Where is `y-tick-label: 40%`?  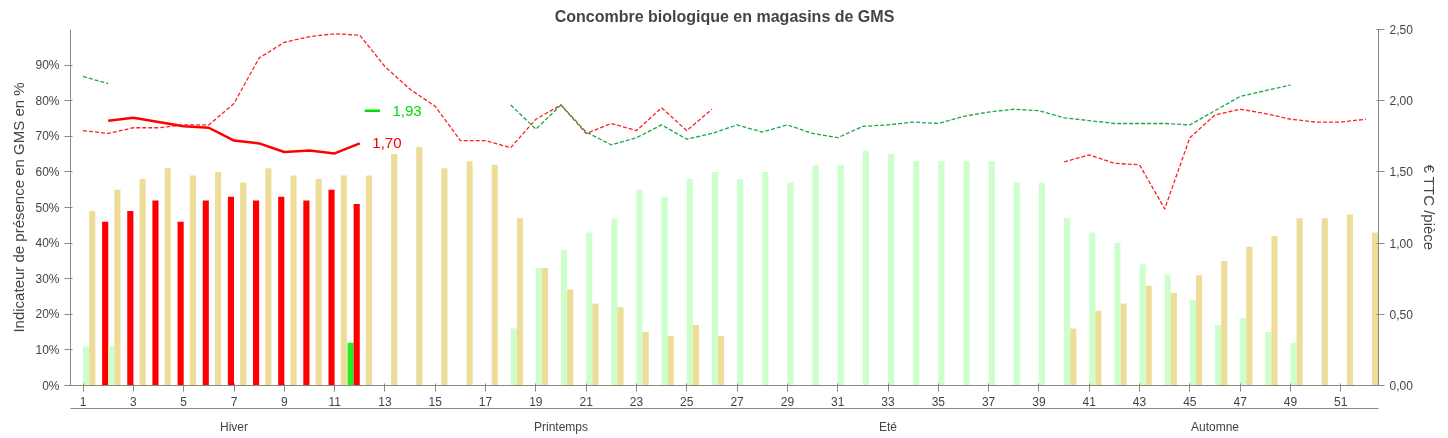 y-tick-label: 40% is located at coordinates (47, 243).